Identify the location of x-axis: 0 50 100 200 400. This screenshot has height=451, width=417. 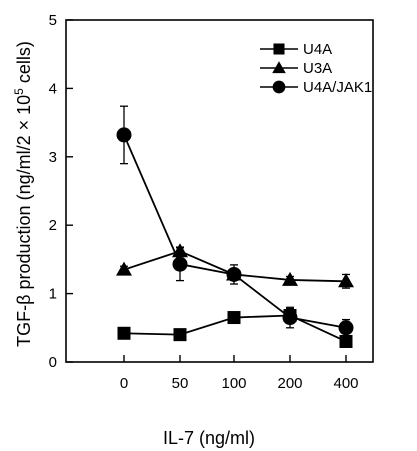
(239, 373).